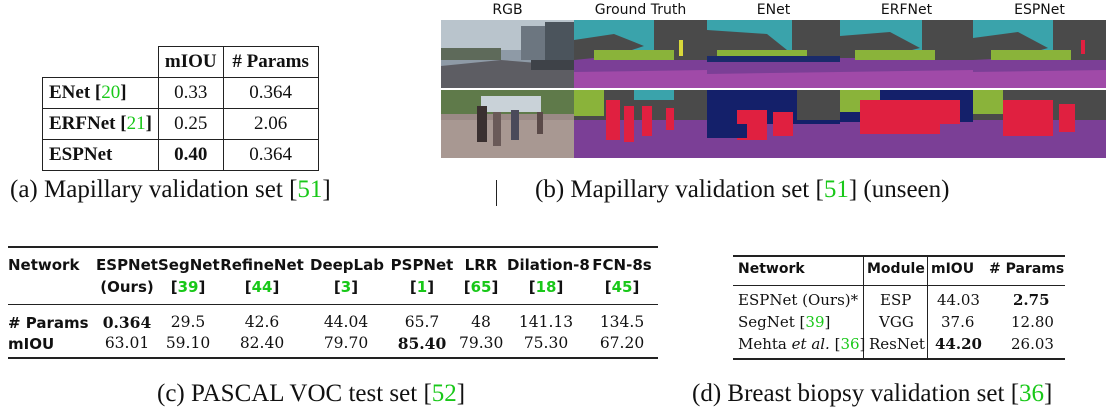  Describe the element at coordinates (190, 155) in the screenshot. I see `cell-miou-espnet: 0.40` at that location.